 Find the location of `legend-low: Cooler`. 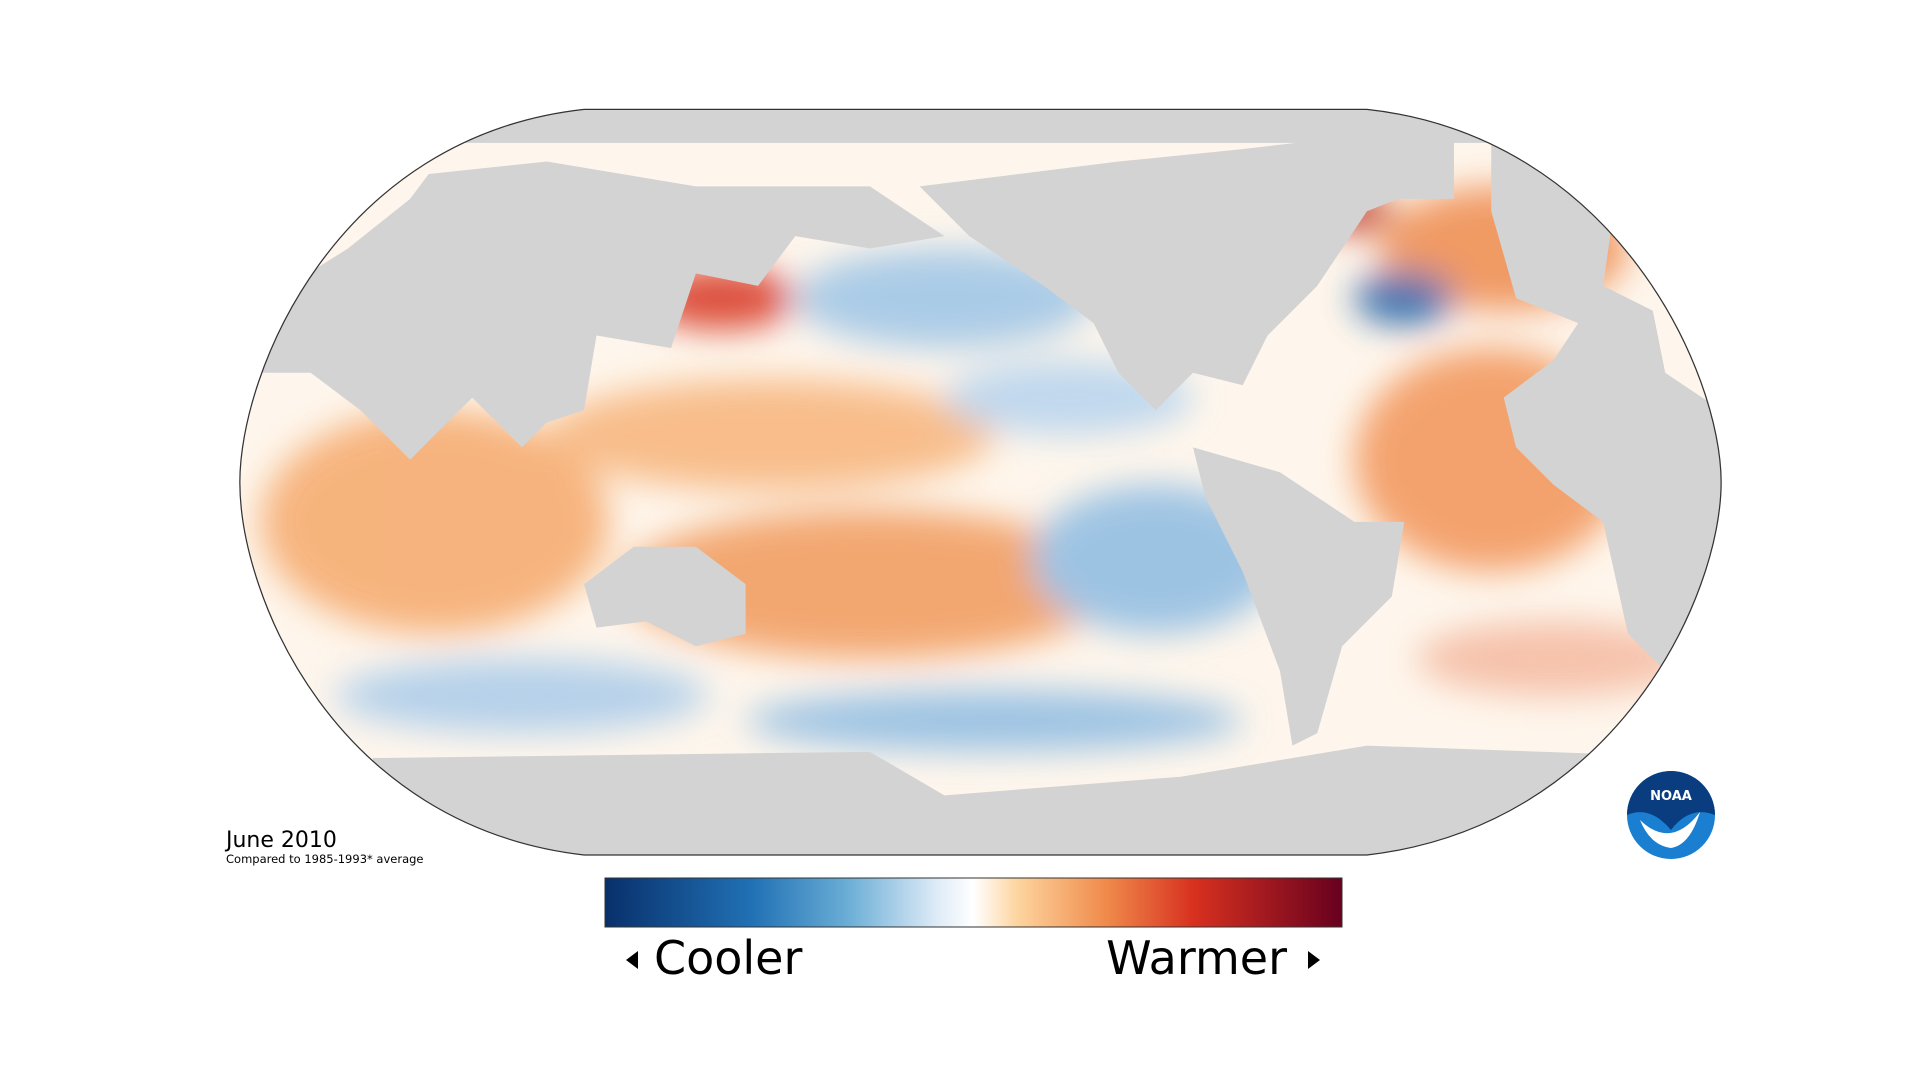

legend-low: Cooler is located at coordinates (728, 958).